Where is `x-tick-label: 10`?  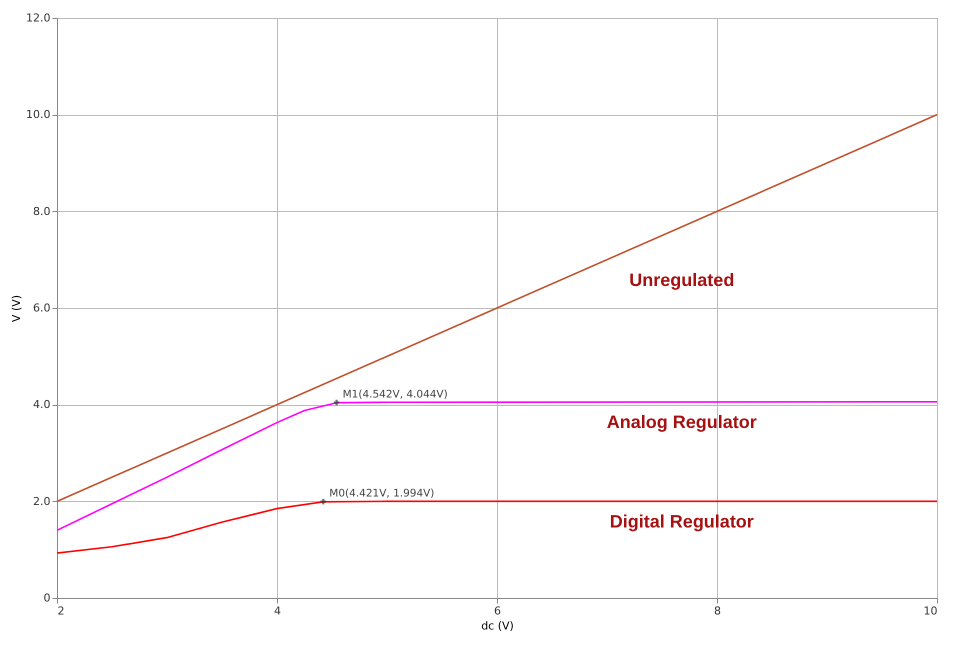 x-tick-label: 10 is located at coordinates (931, 611).